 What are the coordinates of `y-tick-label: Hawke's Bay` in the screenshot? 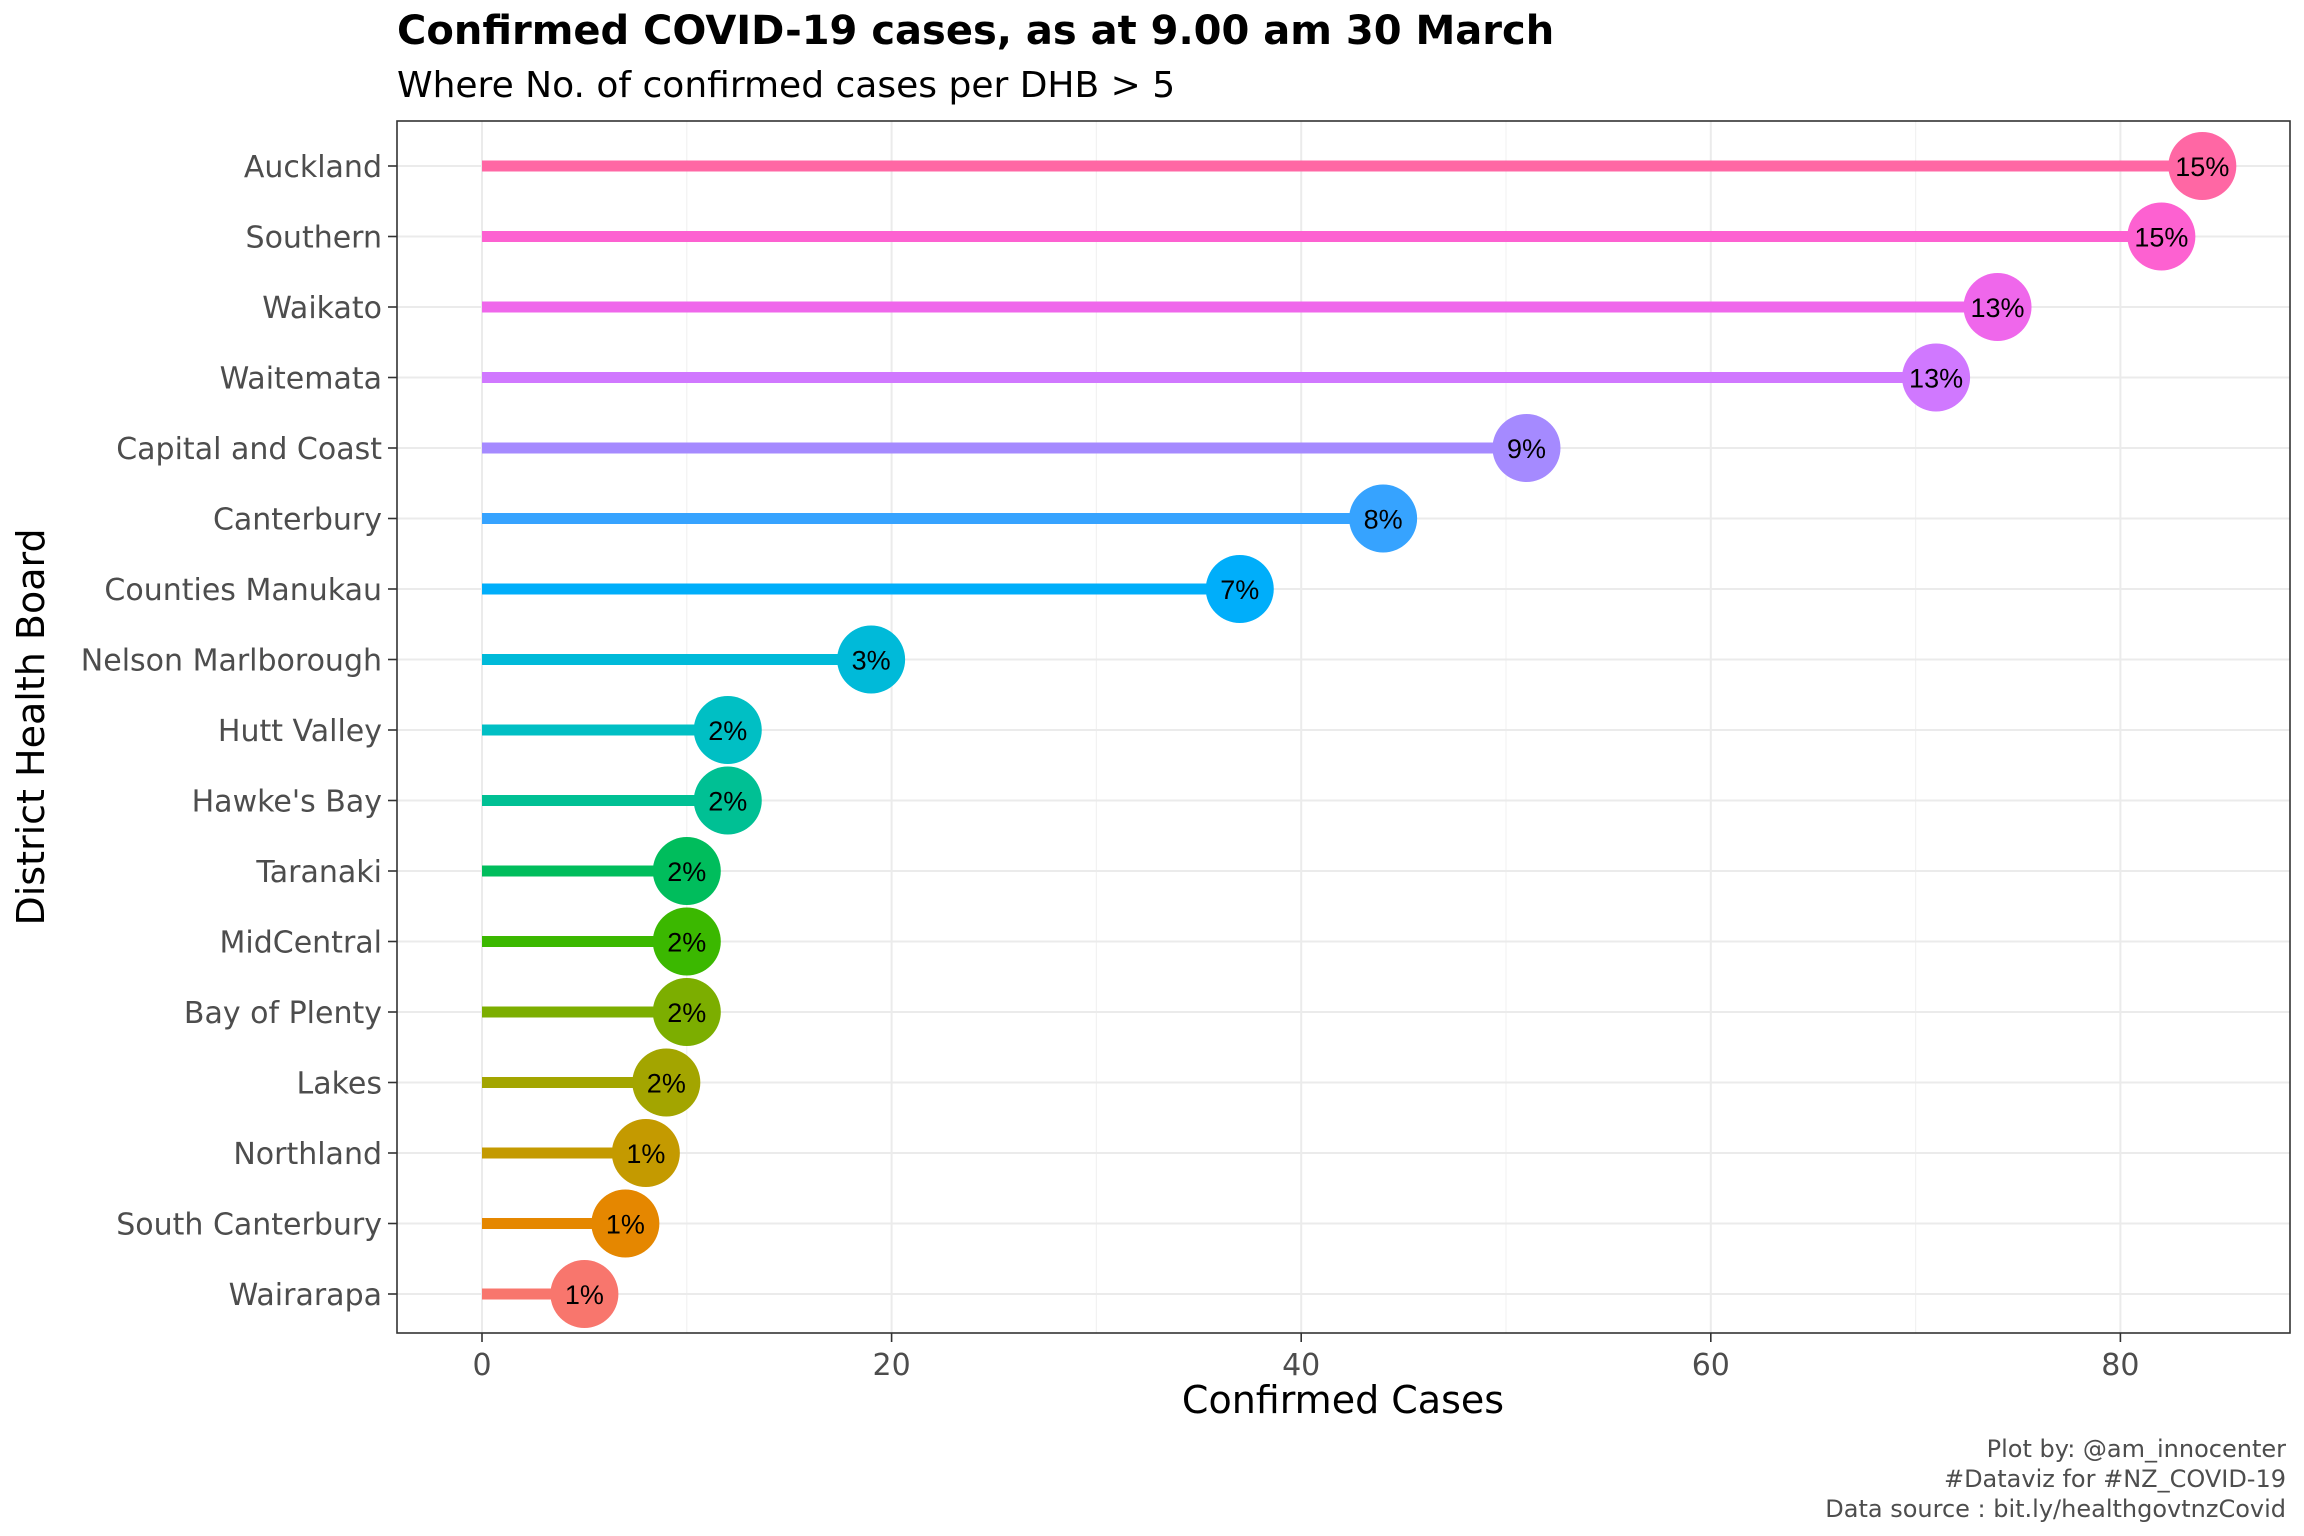 It's located at (287, 802).